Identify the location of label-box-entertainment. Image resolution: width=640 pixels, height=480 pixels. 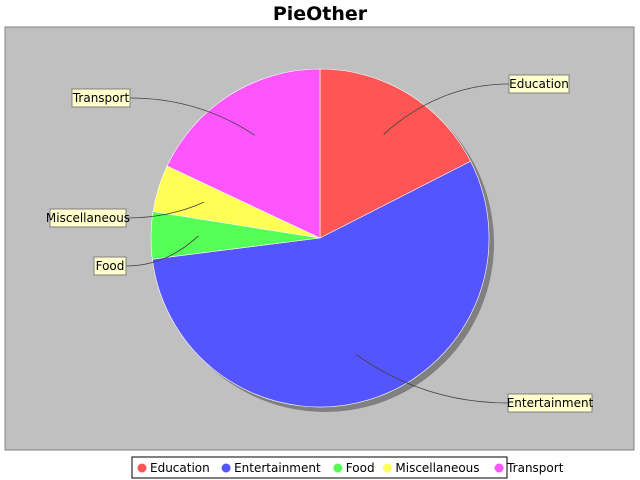
(550, 403).